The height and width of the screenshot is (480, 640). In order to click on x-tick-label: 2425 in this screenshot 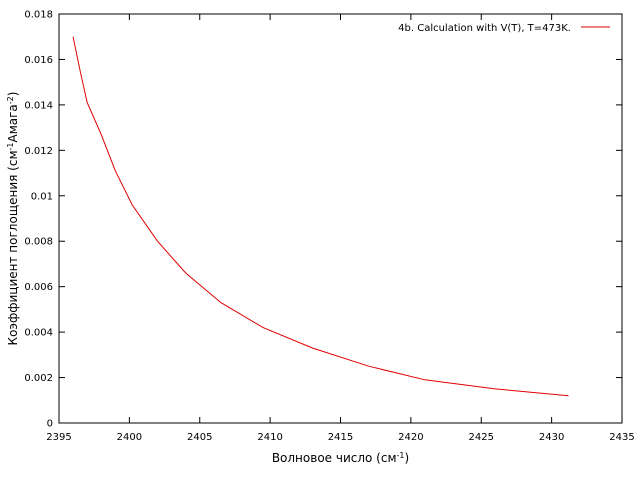, I will do `click(481, 437)`.